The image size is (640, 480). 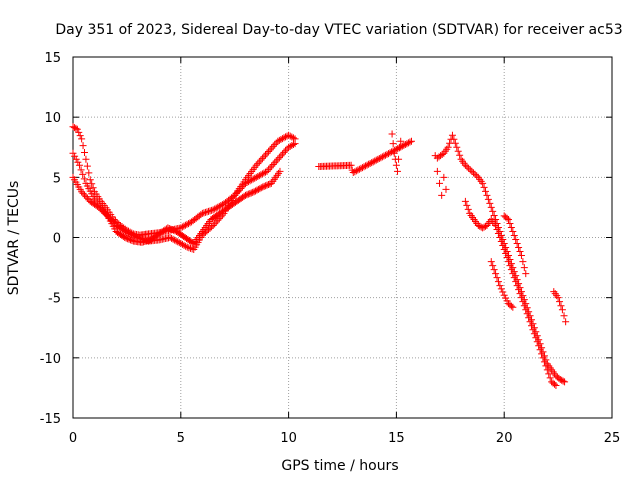 I want to click on x-tick-label: 25, so click(x=612, y=438).